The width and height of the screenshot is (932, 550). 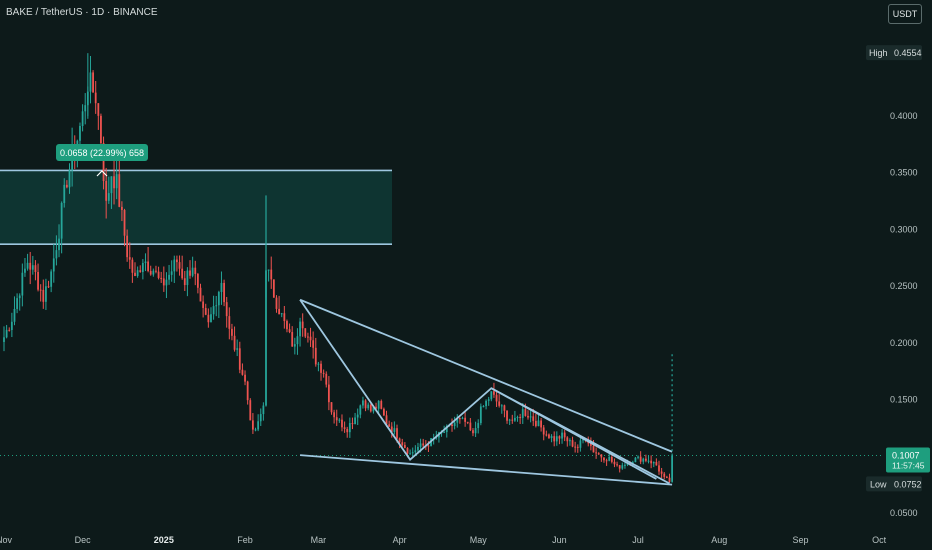 I want to click on x-tick-label: Sep, so click(x=800, y=540).